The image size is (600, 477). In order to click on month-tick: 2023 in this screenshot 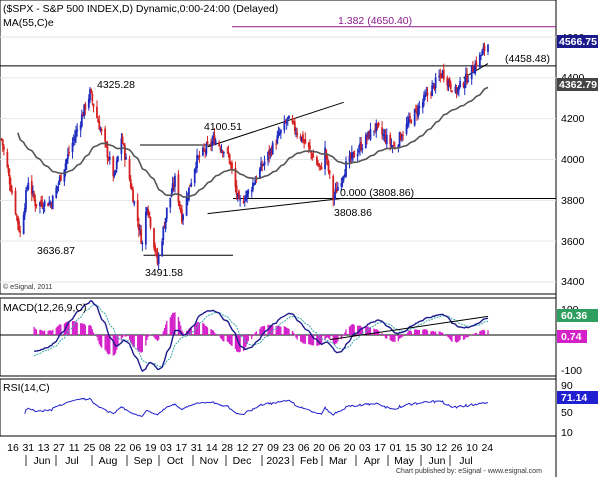, I will do `click(278, 461)`.